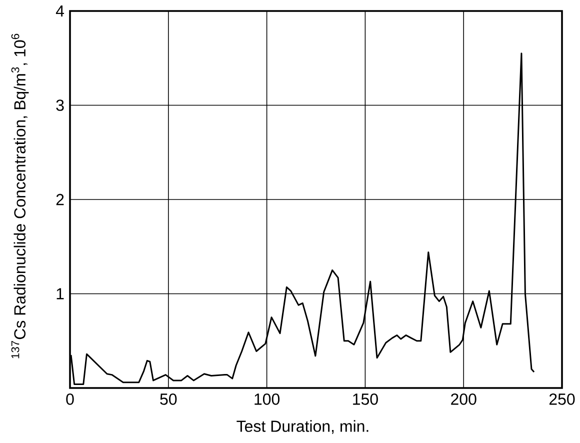 The height and width of the screenshot is (443, 580). I want to click on x-tick-label: 150, so click(365, 399).